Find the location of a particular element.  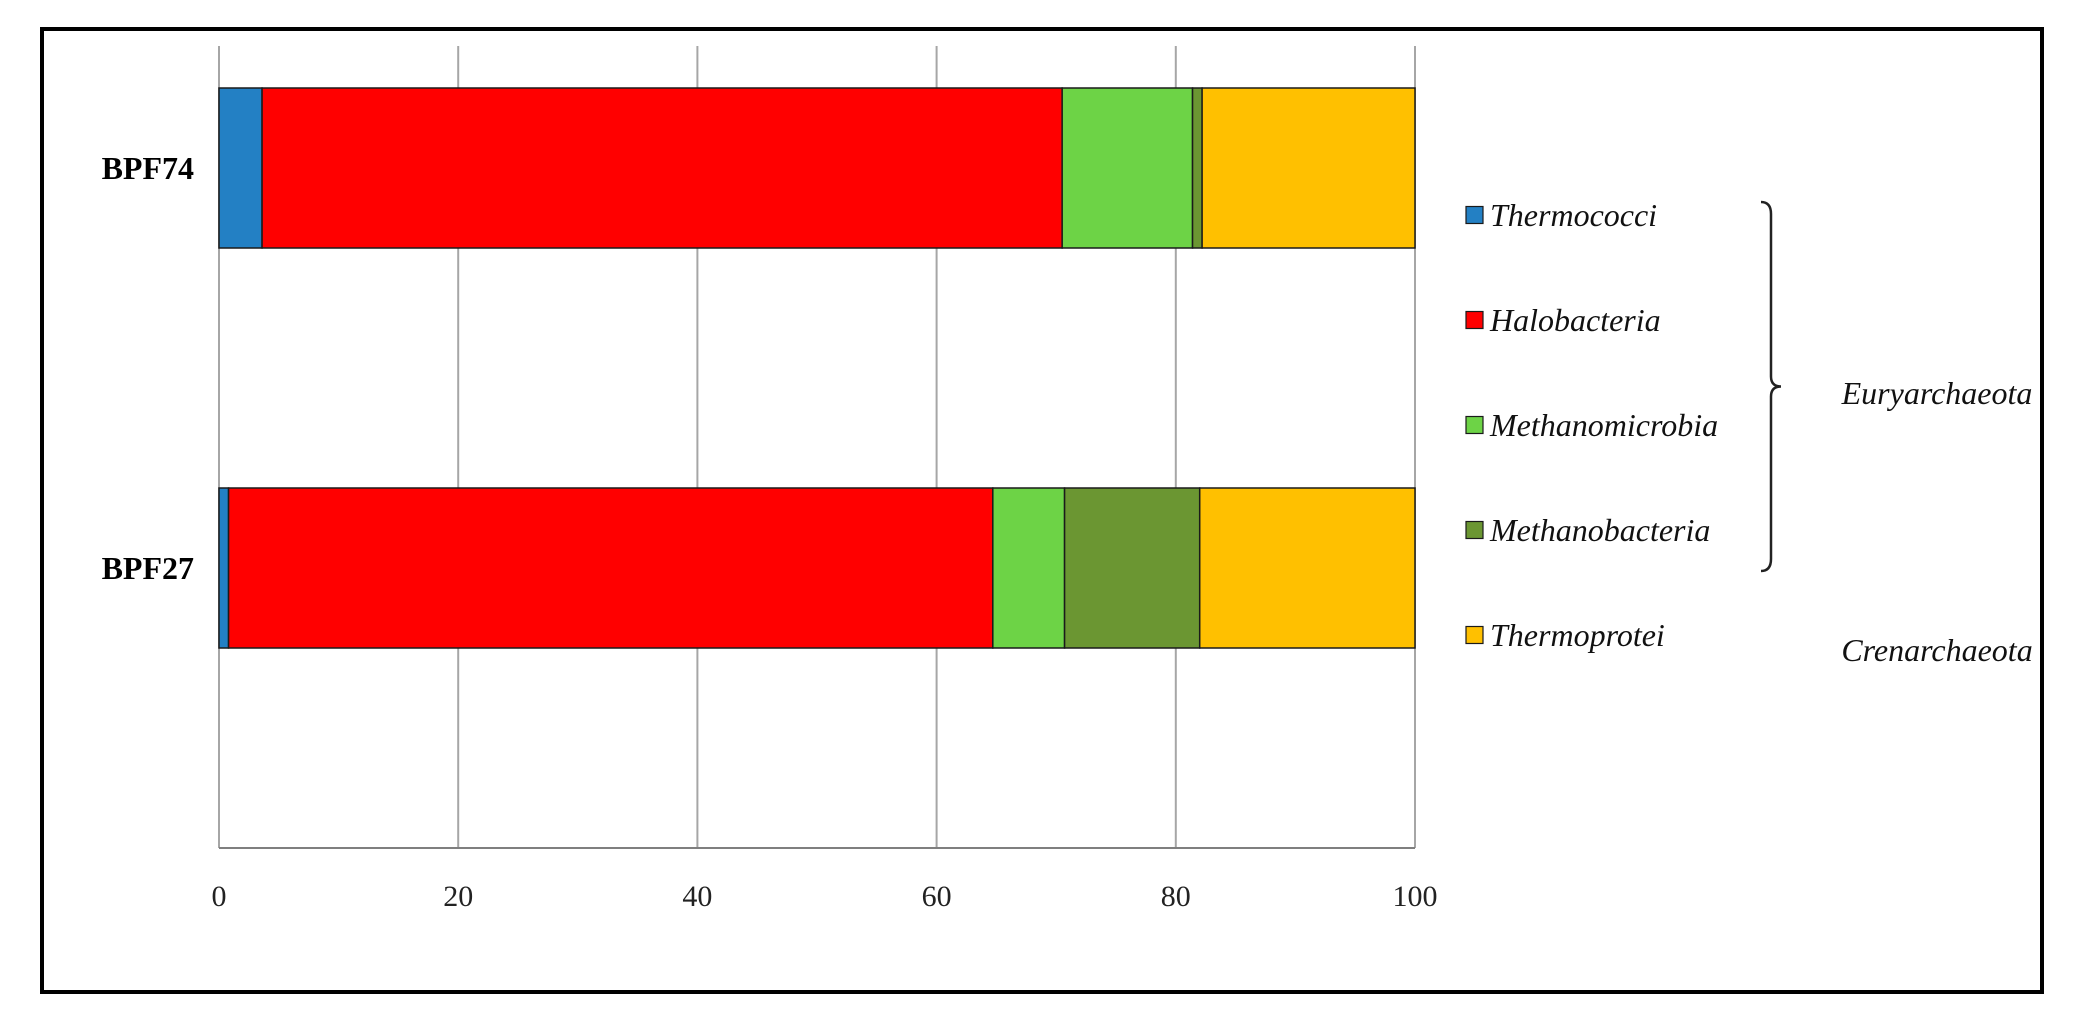

bar-bpf27-methanomicrobia is located at coordinates (1029, 568).